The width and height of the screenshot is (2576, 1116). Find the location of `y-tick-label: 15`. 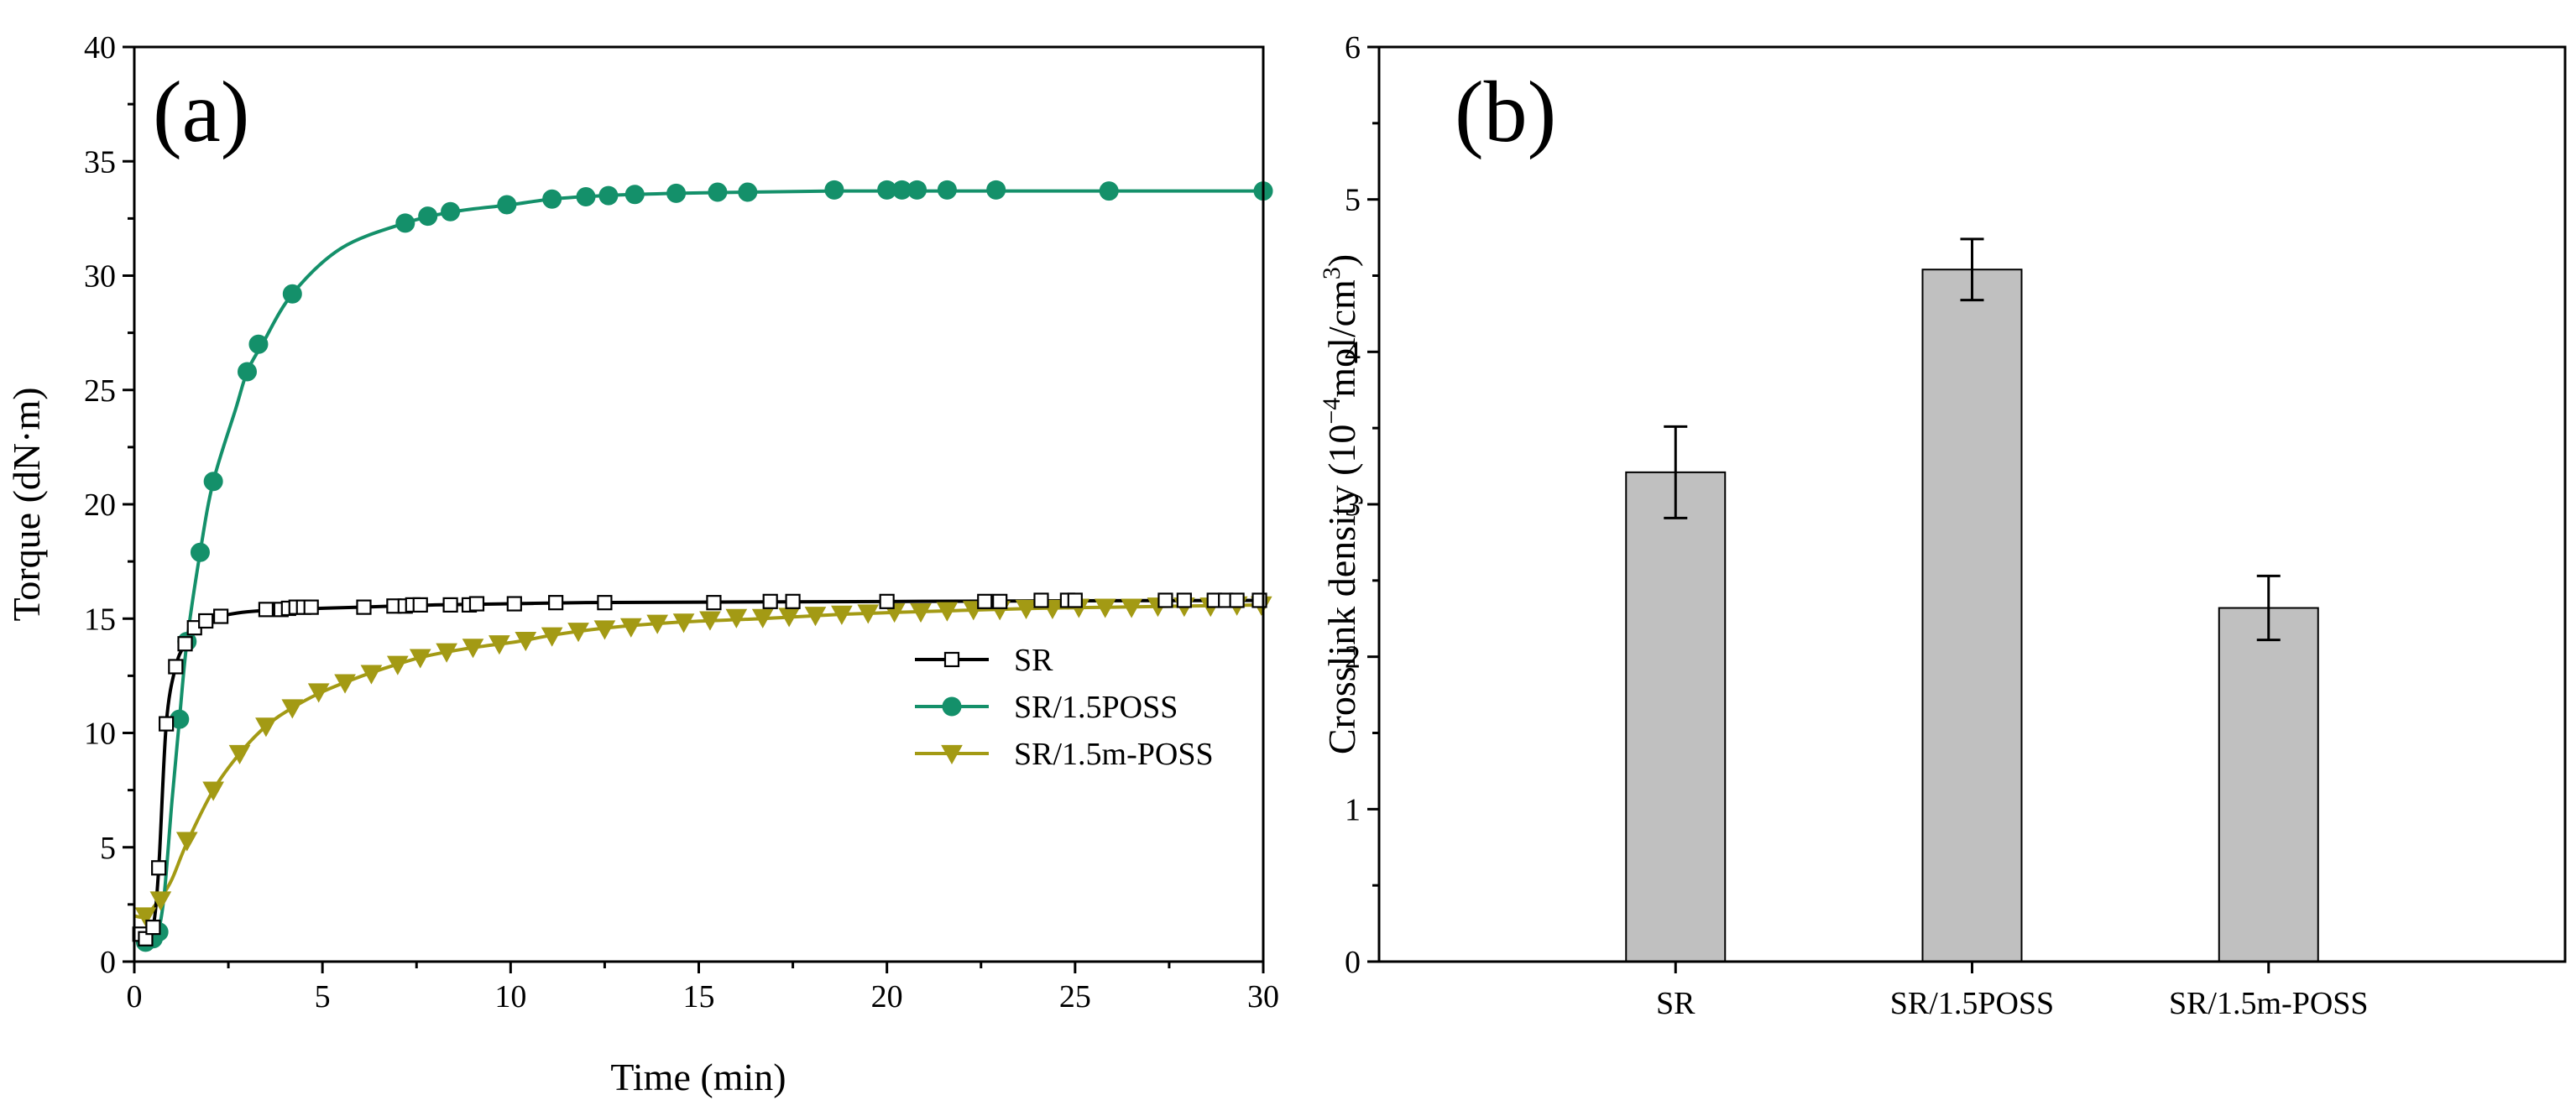

y-tick-label: 15 is located at coordinates (100, 619).